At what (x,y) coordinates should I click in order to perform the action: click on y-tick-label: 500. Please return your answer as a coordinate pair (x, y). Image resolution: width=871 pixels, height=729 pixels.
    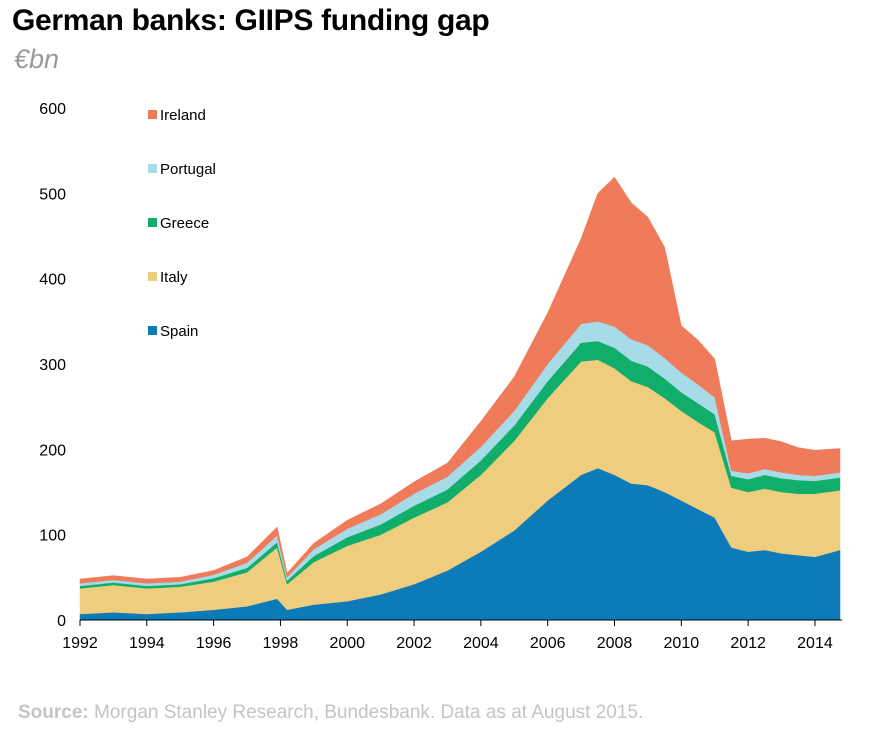
    Looking at the image, I should click on (52, 194).